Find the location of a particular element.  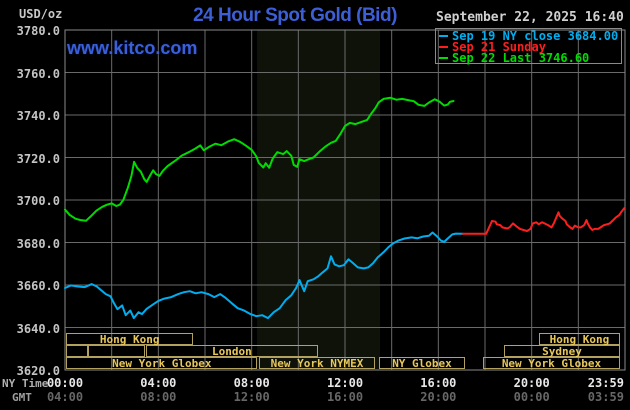

legend-item-label: Sep 22 Last 3746.60 is located at coordinates (521, 57).